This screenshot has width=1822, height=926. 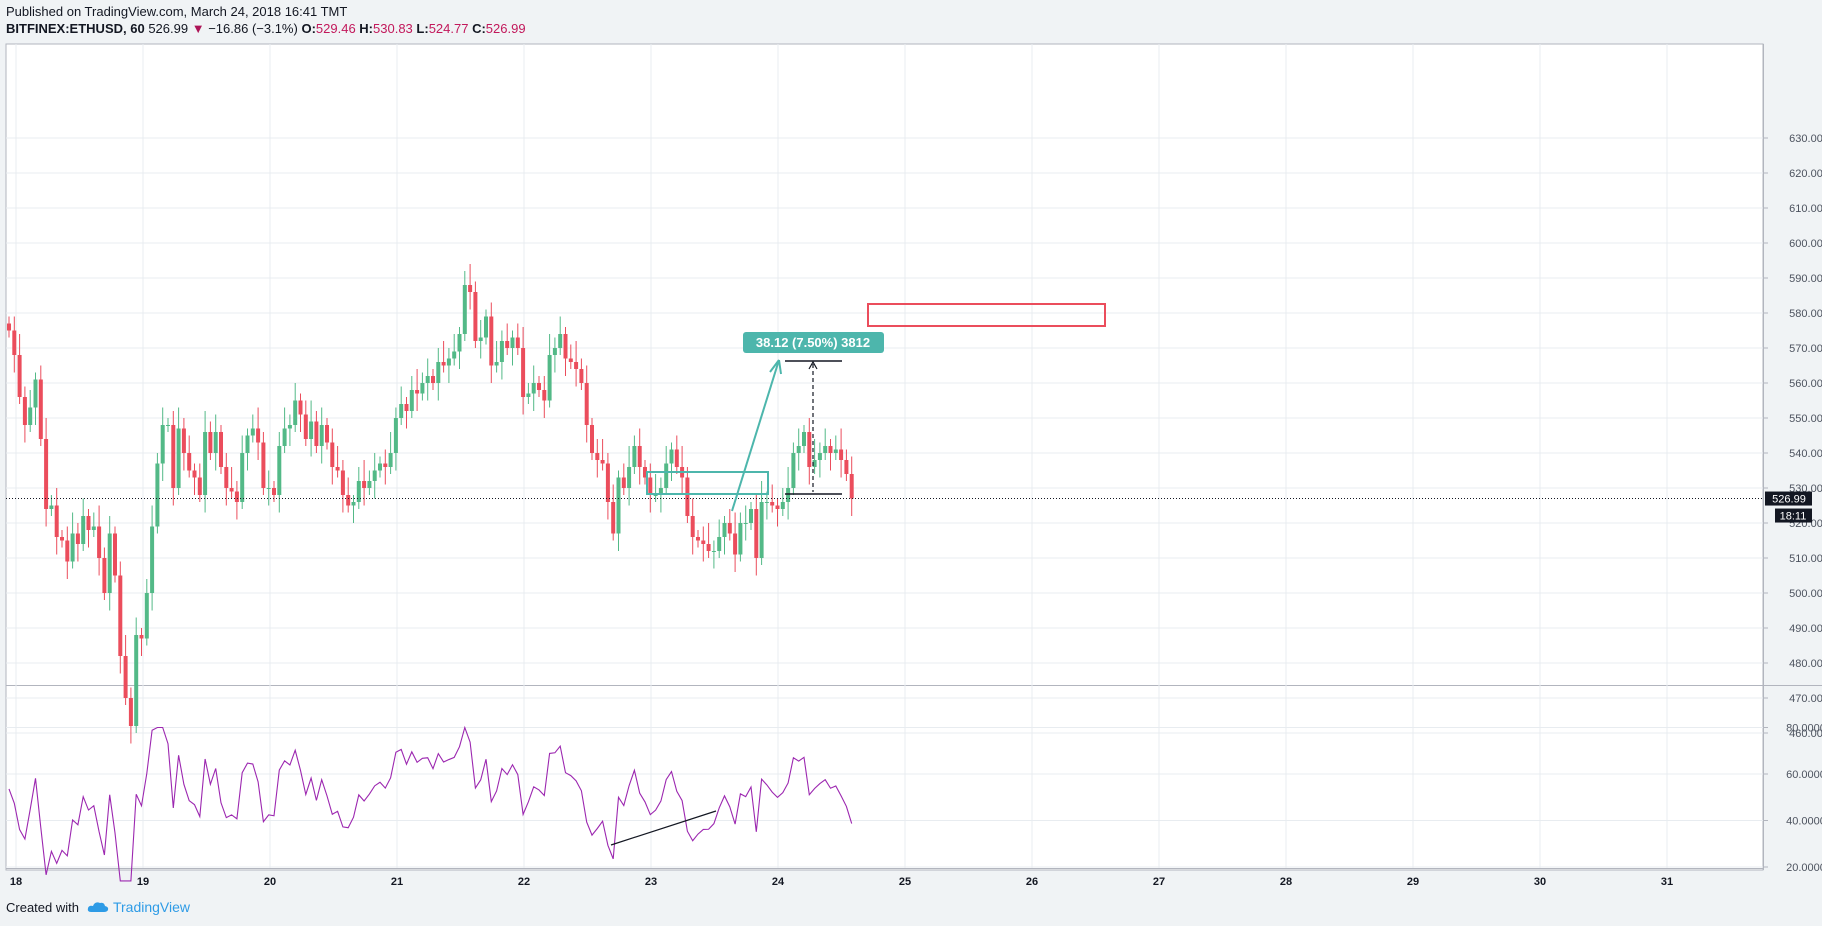 What do you see at coordinates (270, 882) in the screenshot?
I see `time-tick-label: 20` at bounding box center [270, 882].